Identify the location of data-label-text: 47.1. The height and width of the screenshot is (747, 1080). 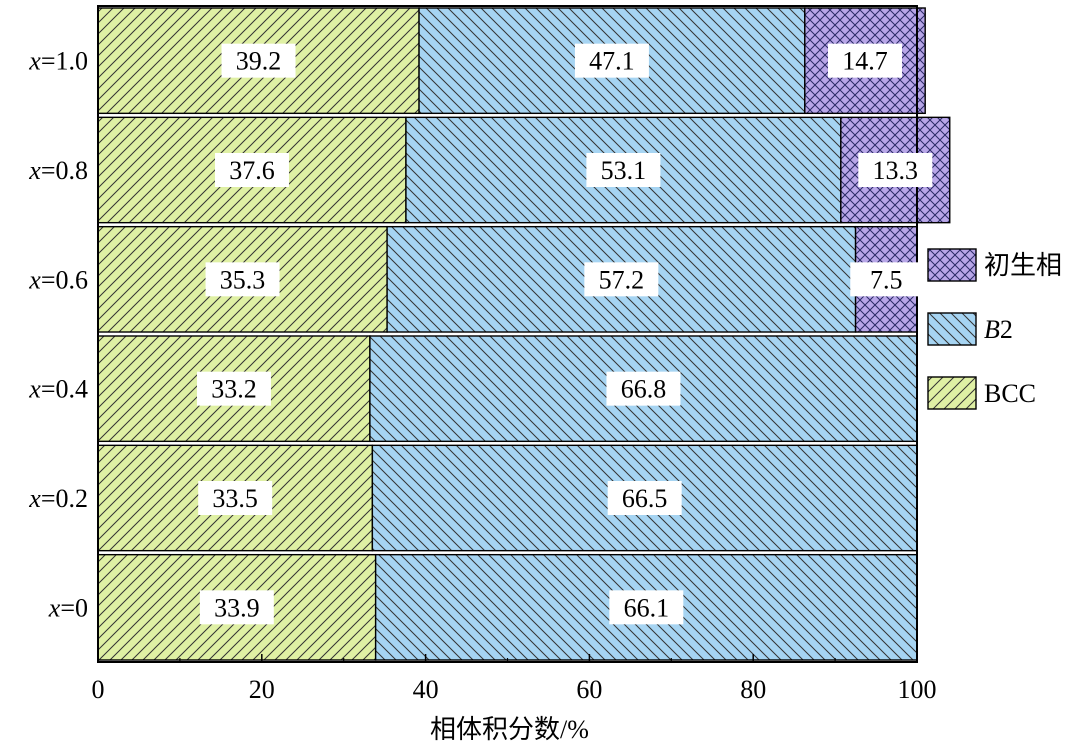
(612, 61).